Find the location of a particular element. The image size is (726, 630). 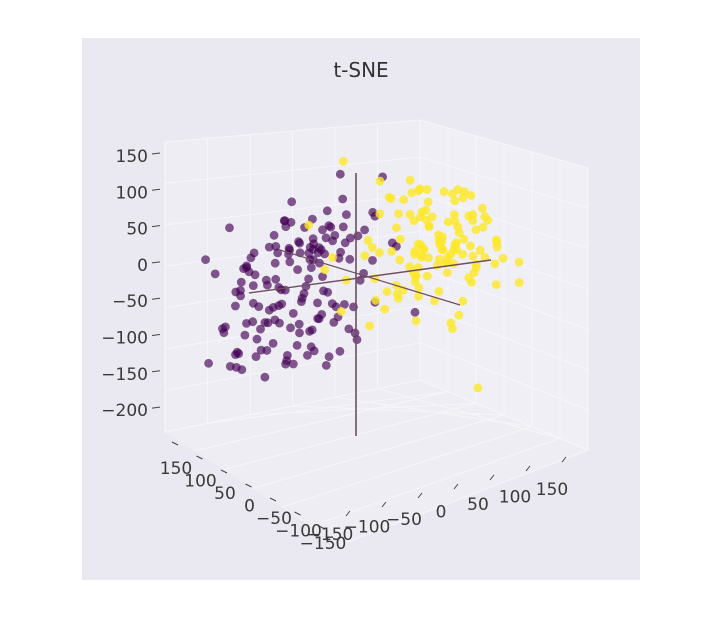

z-tick-label: 100 is located at coordinates (132, 193).